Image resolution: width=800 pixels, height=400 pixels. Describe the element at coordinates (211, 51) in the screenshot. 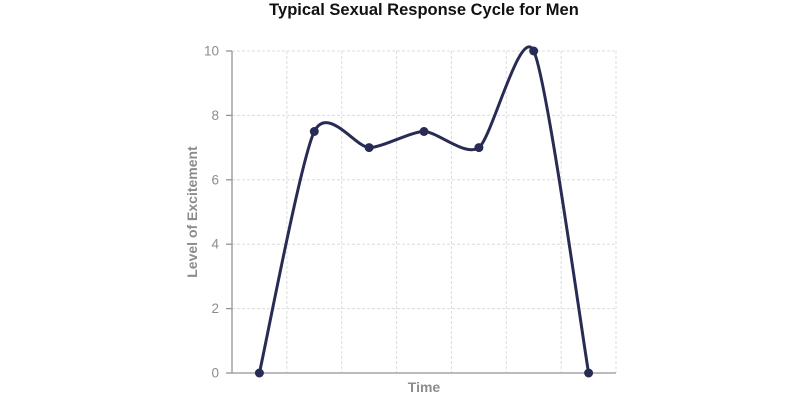

I see `y-tick-label: 10` at that location.